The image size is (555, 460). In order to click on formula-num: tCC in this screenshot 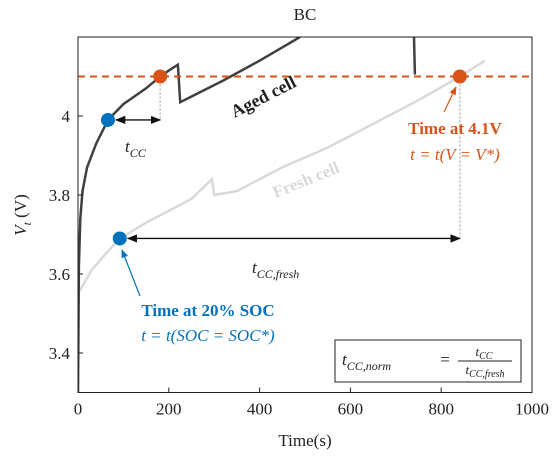, I will do `click(484, 353)`.